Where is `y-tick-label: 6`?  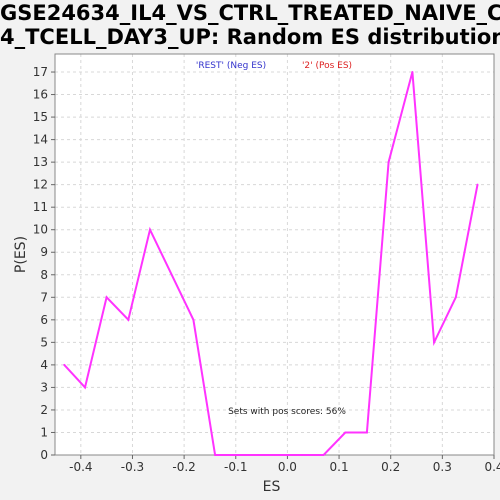 y-tick-label: 6 is located at coordinates (44, 320).